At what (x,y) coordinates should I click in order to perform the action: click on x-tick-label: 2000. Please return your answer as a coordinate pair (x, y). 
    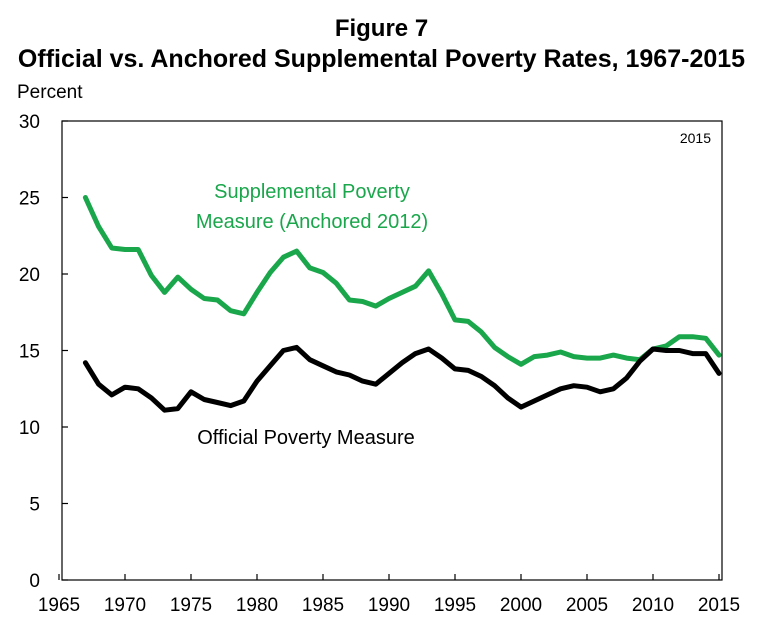
    Looking at the image, I should click on (521, 605).